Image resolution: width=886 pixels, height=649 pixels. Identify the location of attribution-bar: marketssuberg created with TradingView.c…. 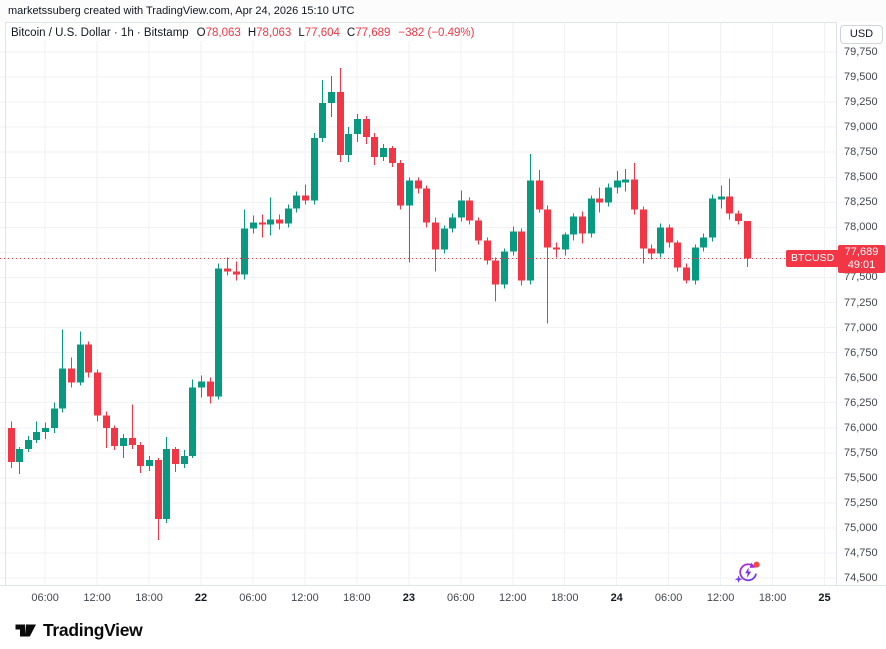
(443, 11).